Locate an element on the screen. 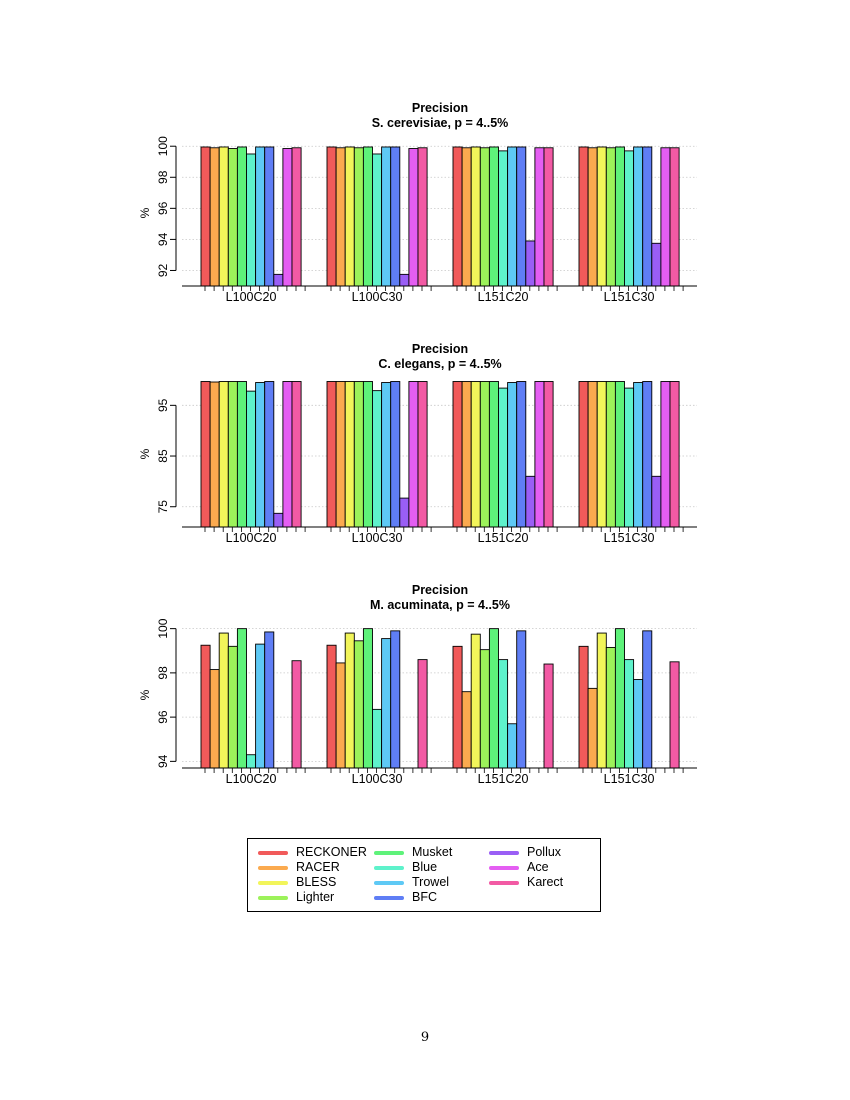 The image size is (850, 1100). legend-label: RECKONER is located at coordinates (331, 852).